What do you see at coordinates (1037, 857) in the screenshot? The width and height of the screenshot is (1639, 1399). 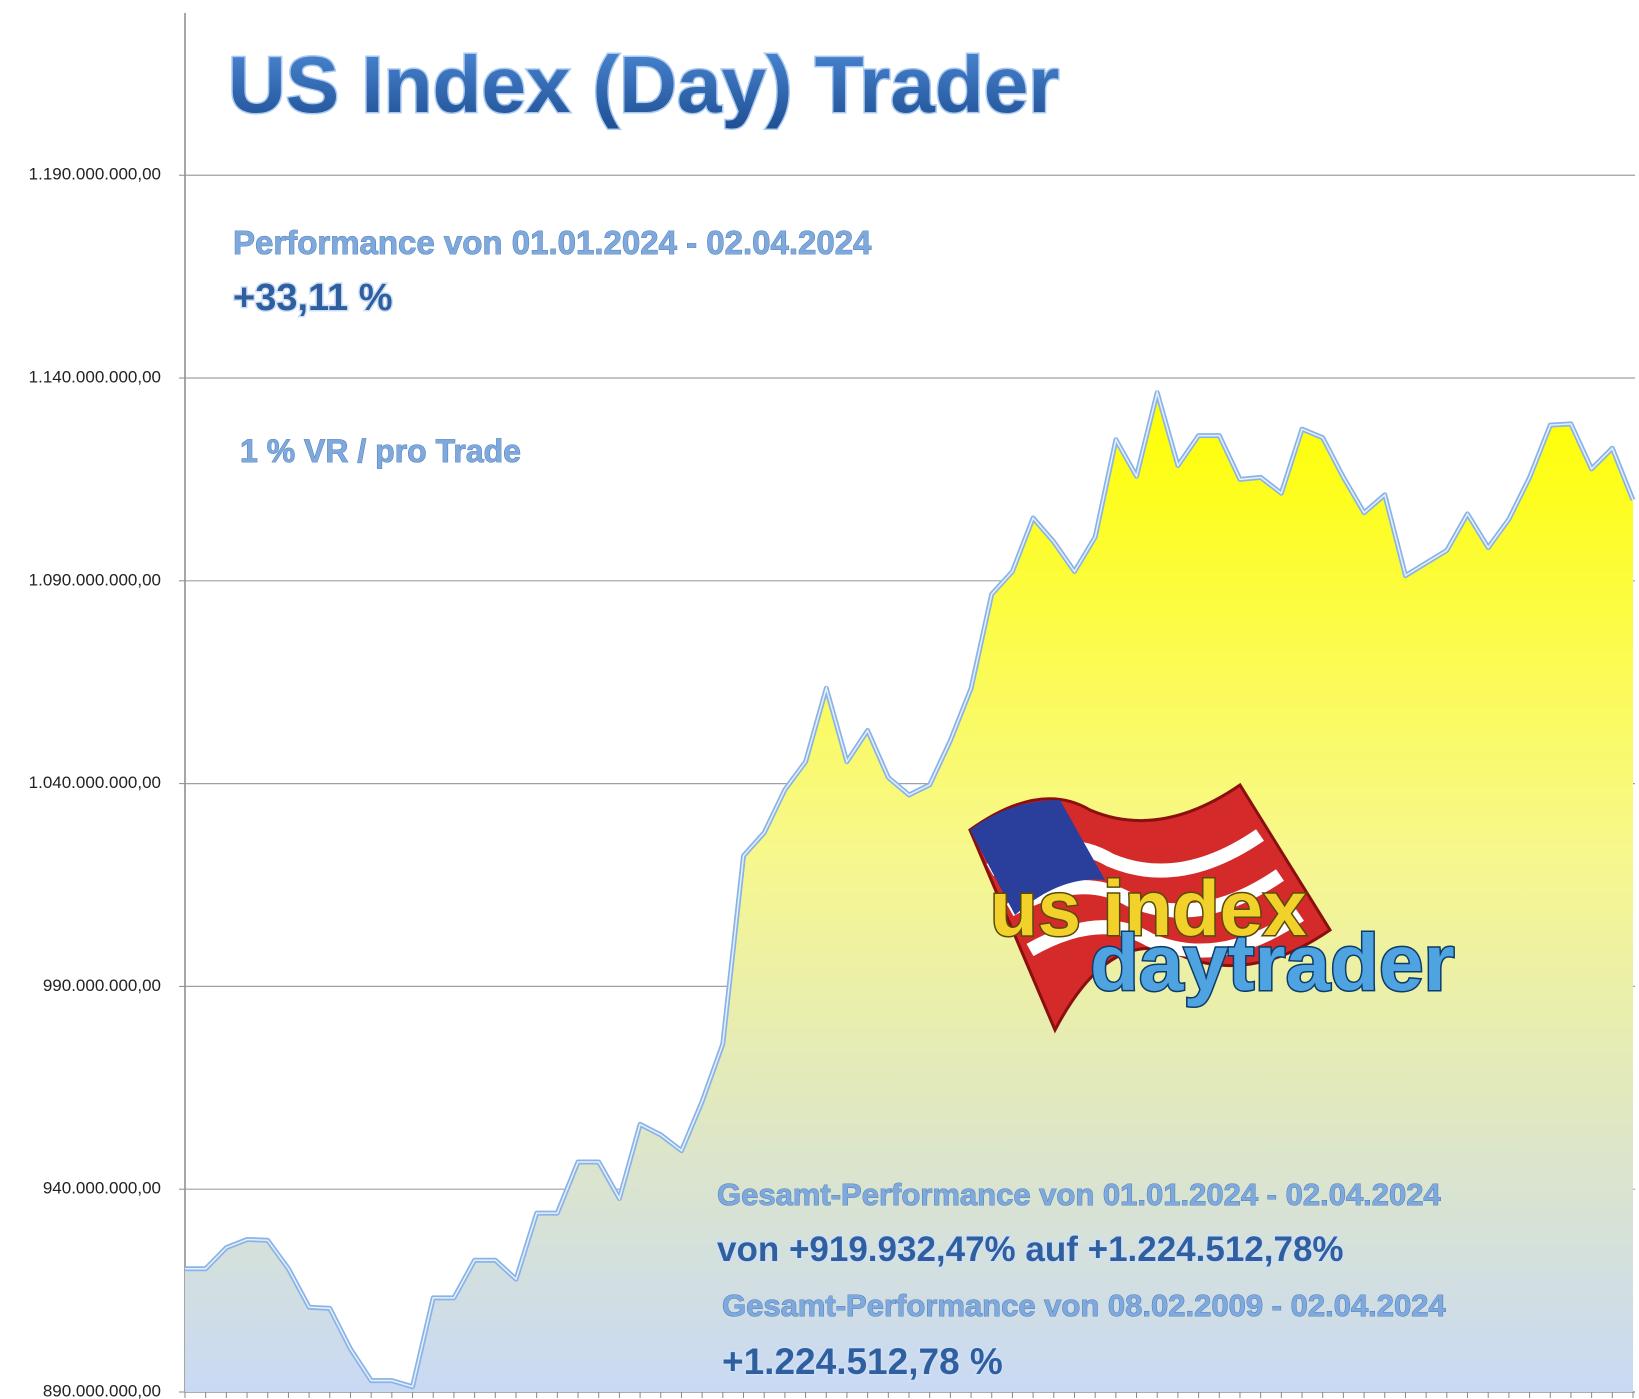 I see `flag-canton` at bounding box center [1037, 857].